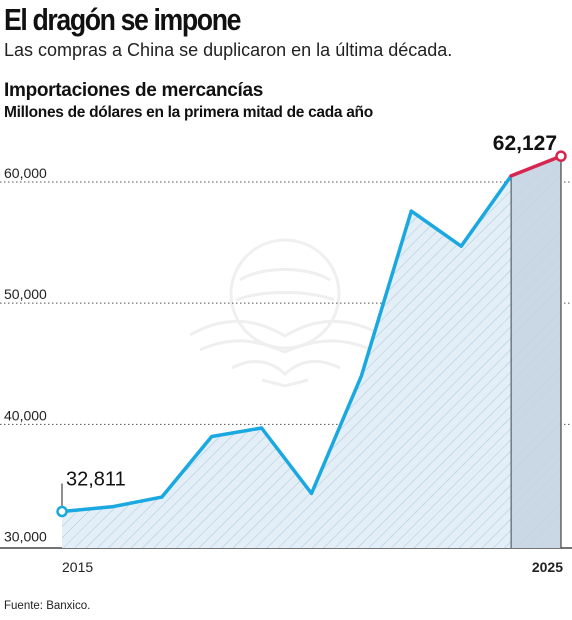 This screenshot has width=572, height=620. What do you see at coordinates (96, 480) in the screenshot?
I see `data-label: 32,811` at bounding box center [96, 480].